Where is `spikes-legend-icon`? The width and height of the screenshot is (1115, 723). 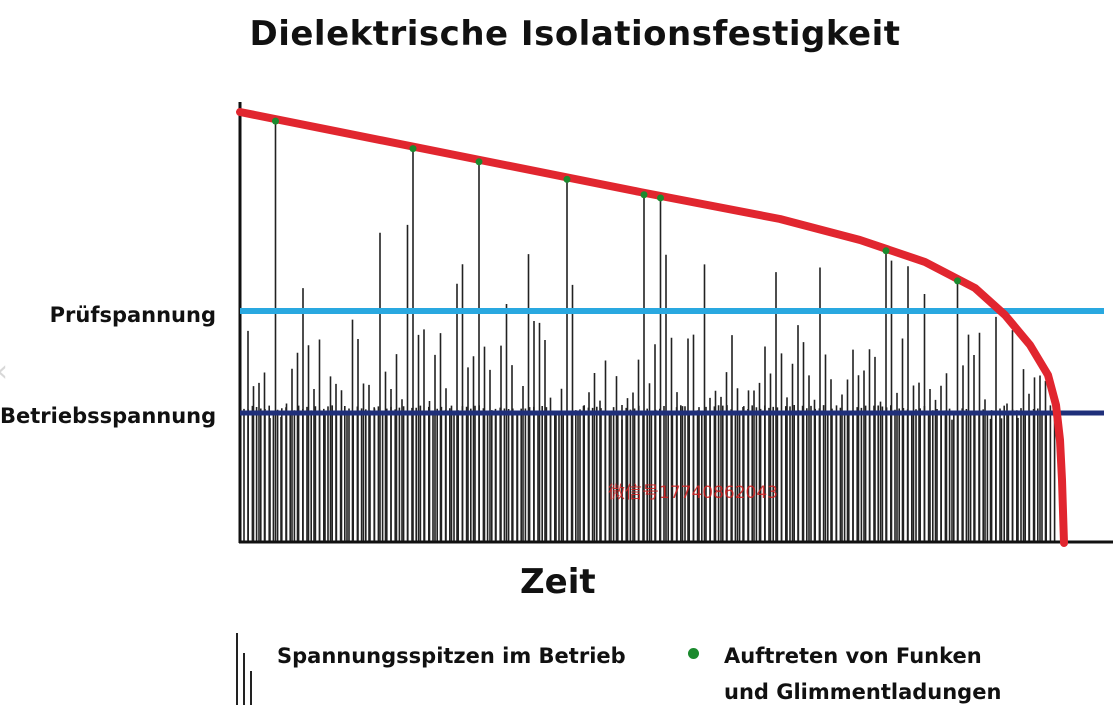 spikes-legend-icon is located at coordinates (244, 669).